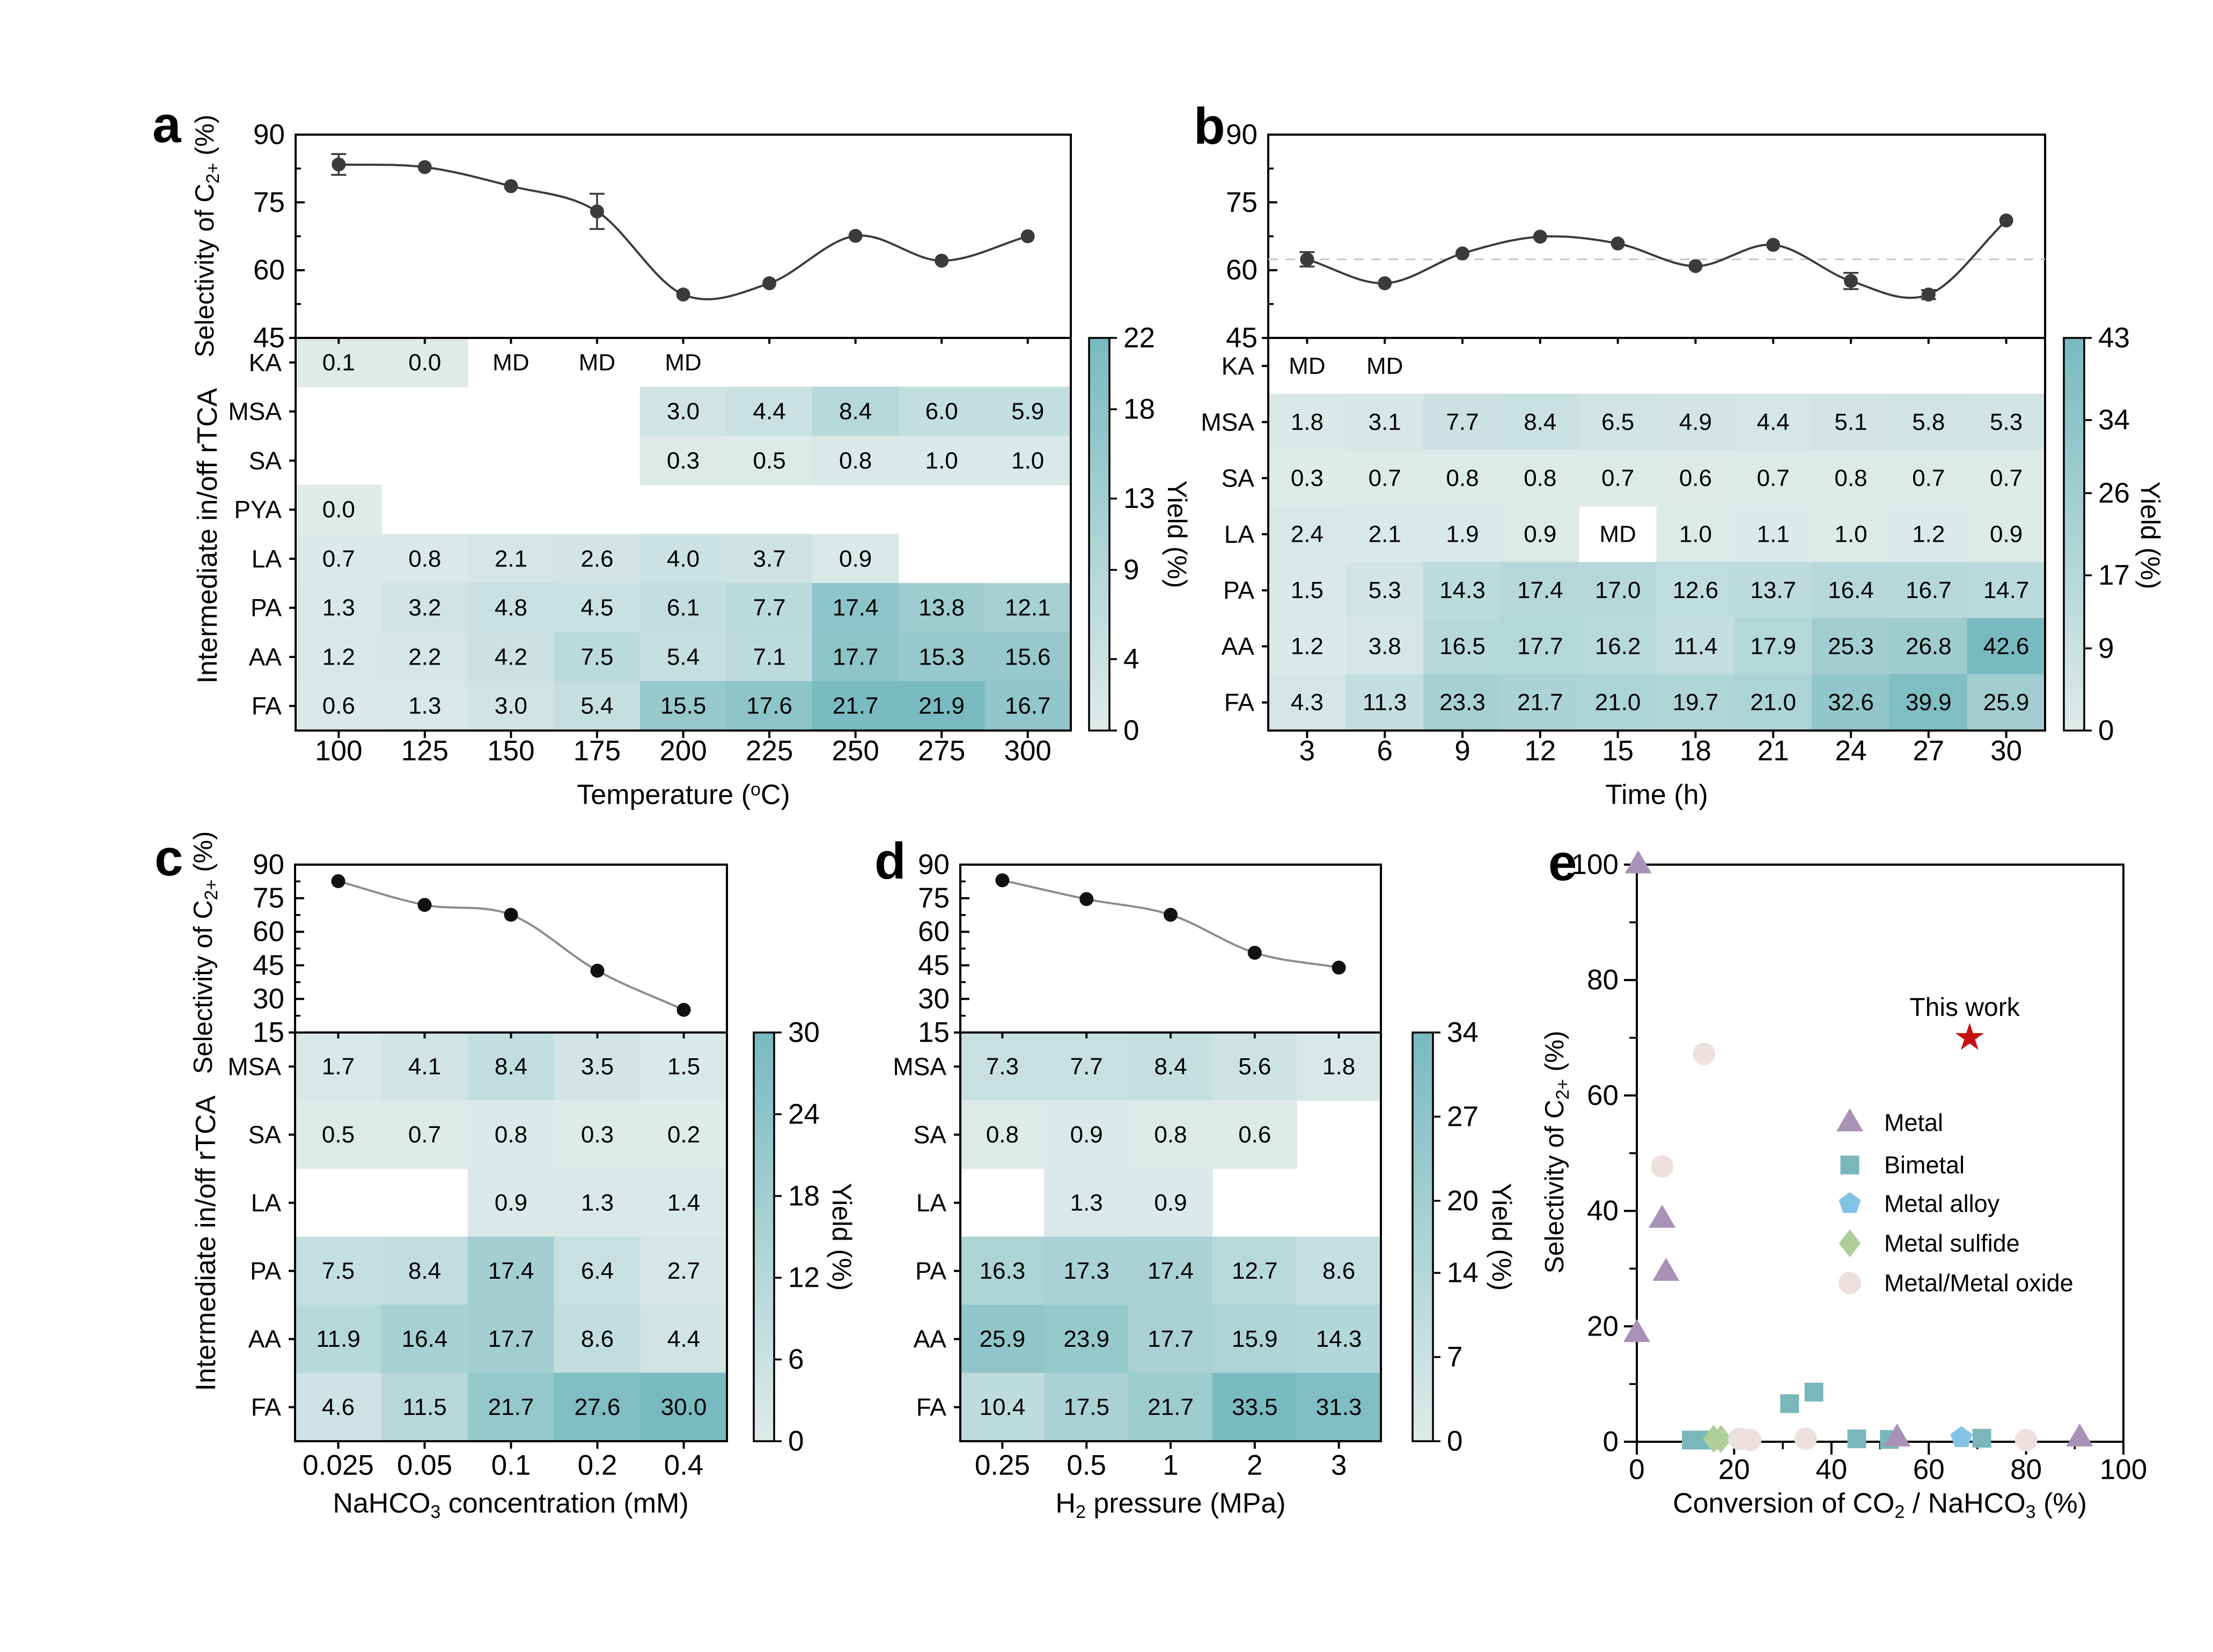  I want to click on svg-text: Time (h), so click(1656, 794).